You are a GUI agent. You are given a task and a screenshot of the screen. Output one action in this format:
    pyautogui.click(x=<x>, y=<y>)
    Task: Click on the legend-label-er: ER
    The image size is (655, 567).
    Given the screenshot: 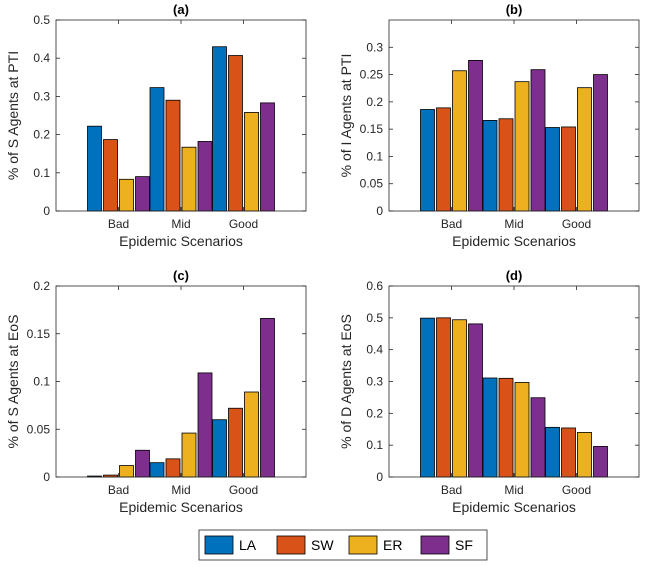 What is the action you would take?
    pyautogui.click(x=392, y=545)
    